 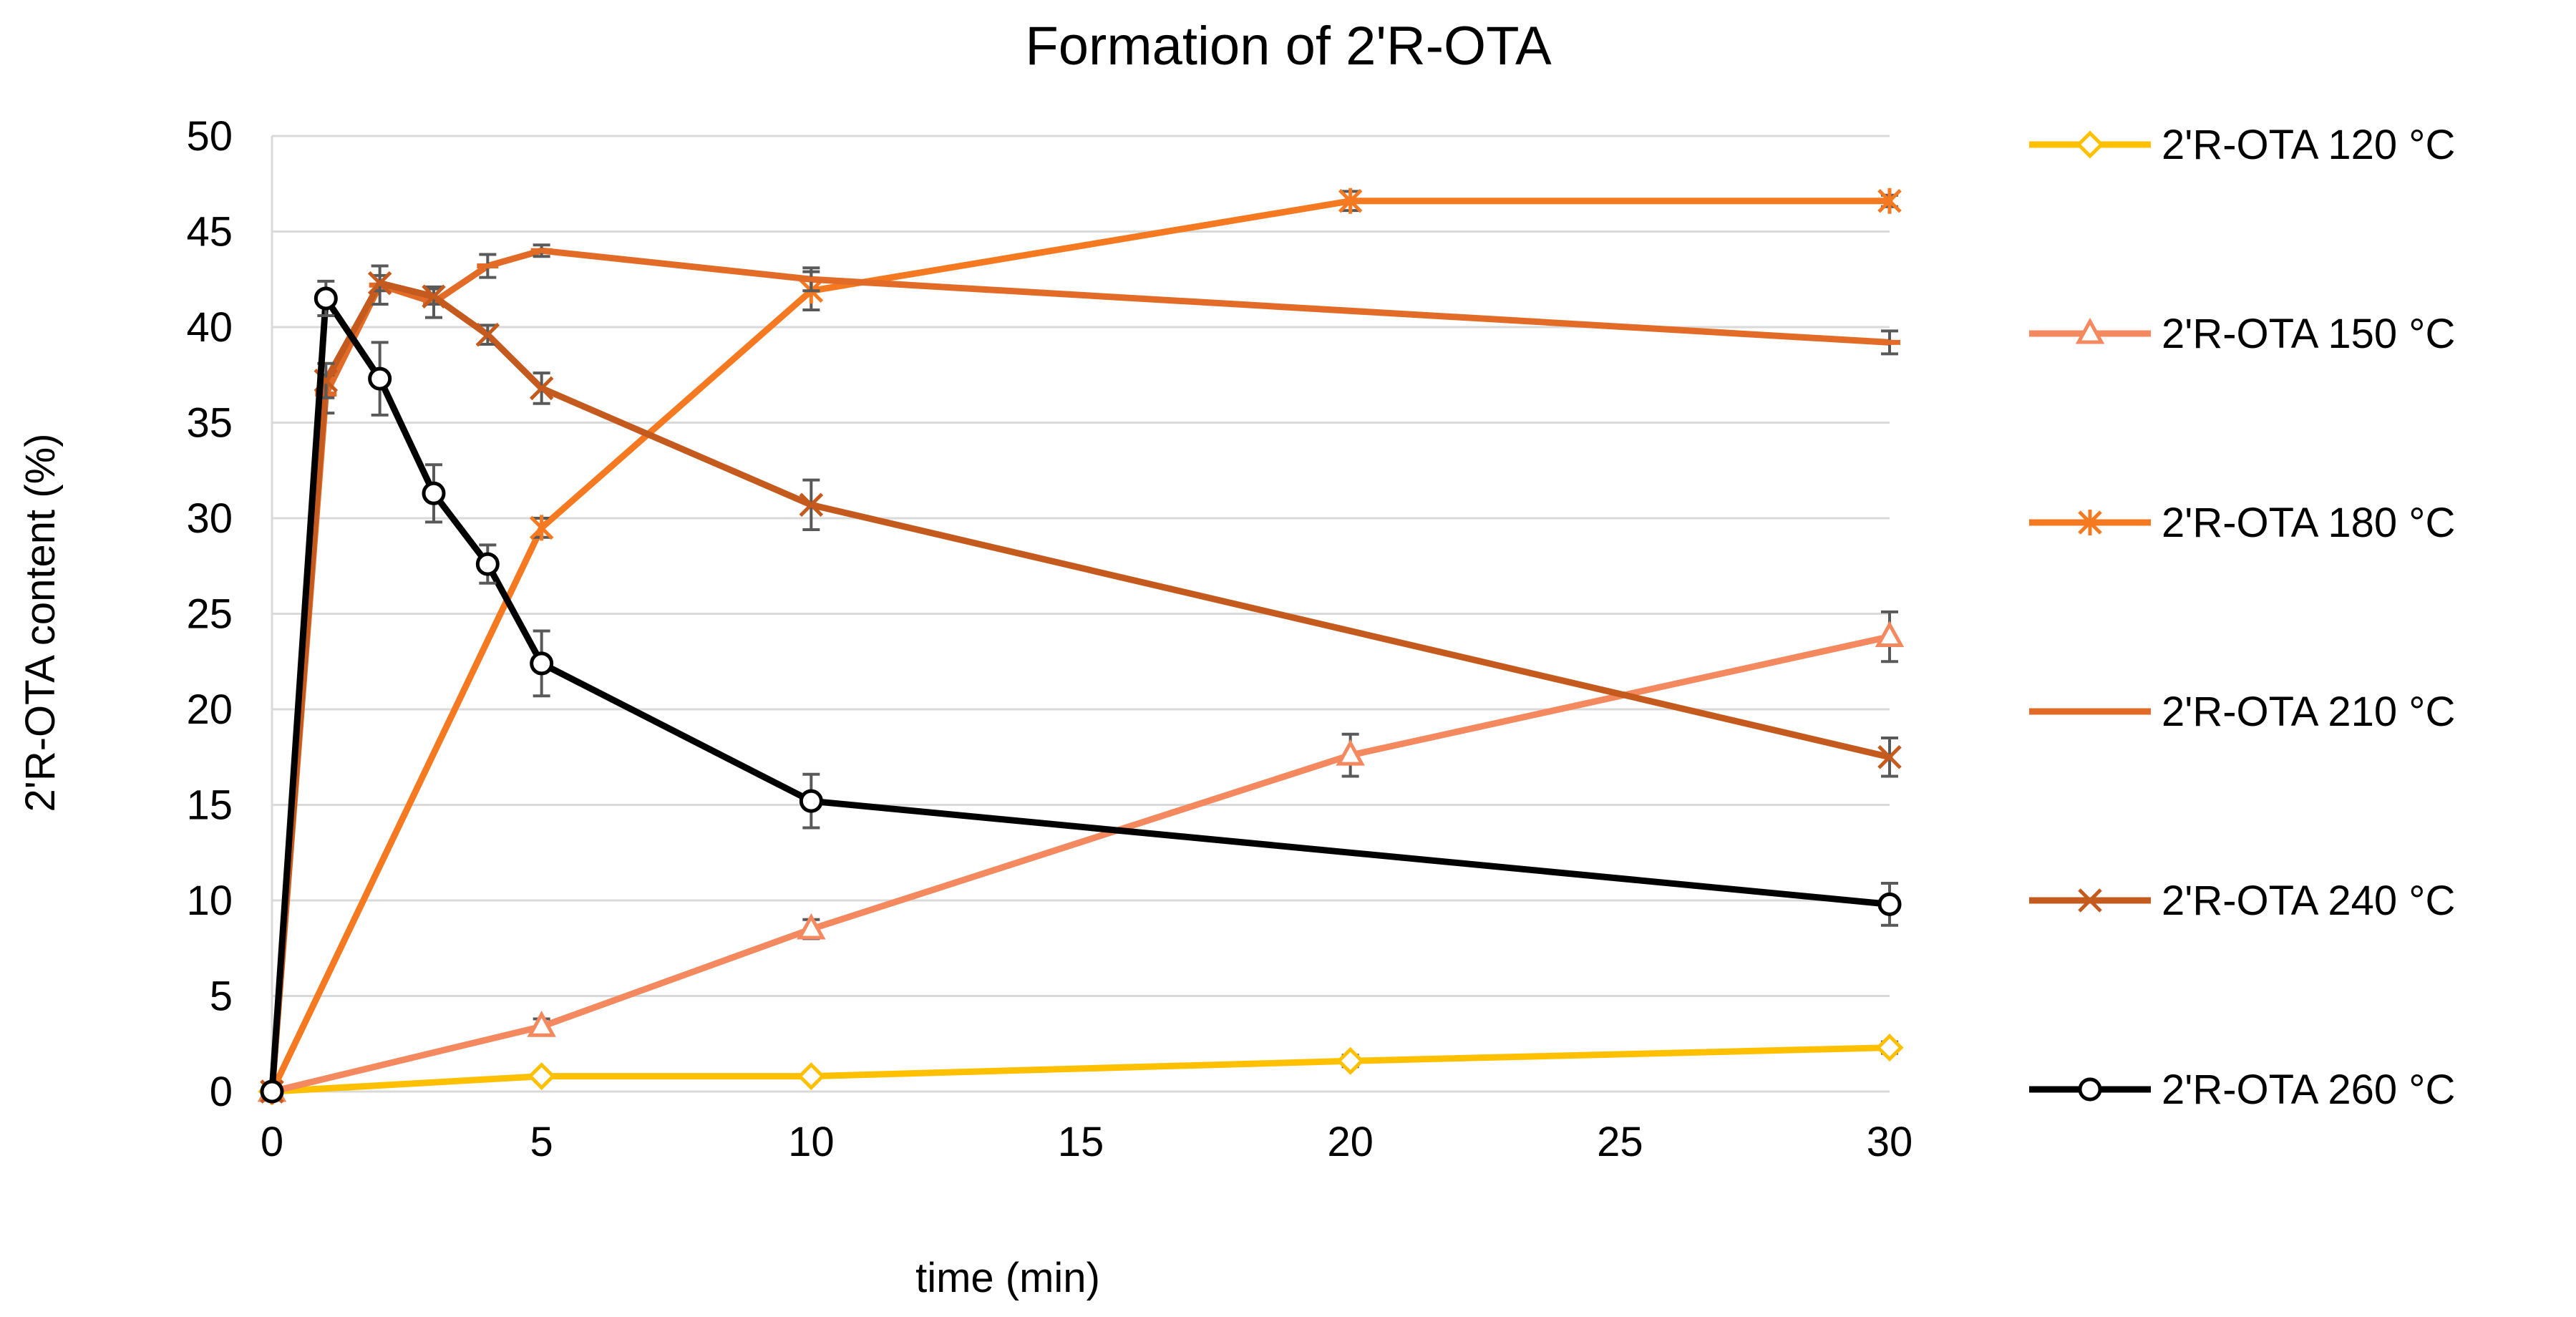 I want to click on legend-item: 2'R-OTA 120 °C, so click(x=2242, y=145).